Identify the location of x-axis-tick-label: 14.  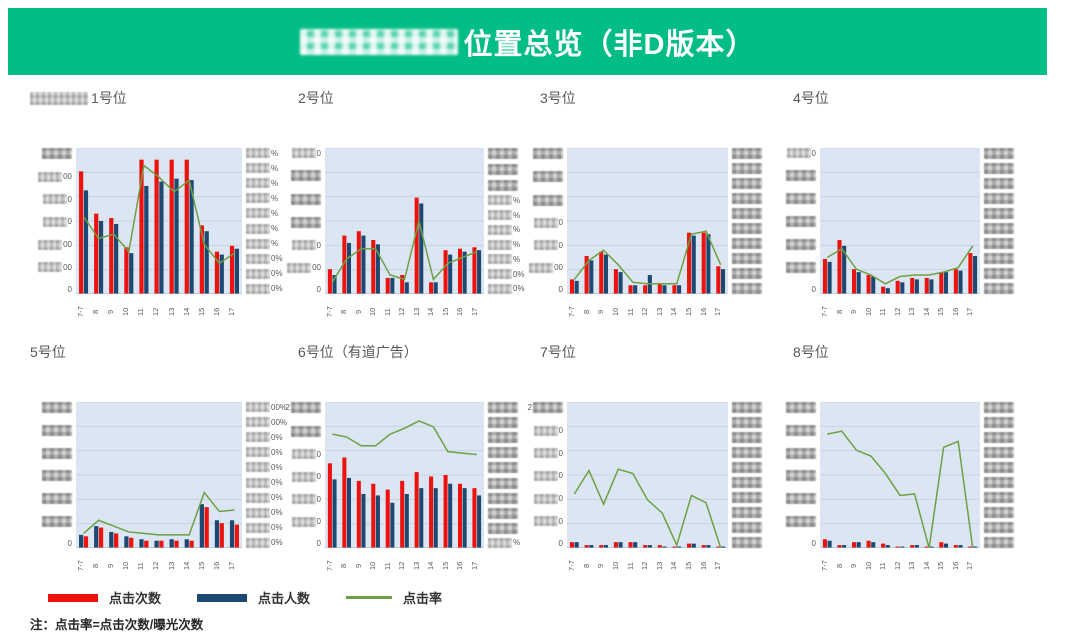
(431, 566).